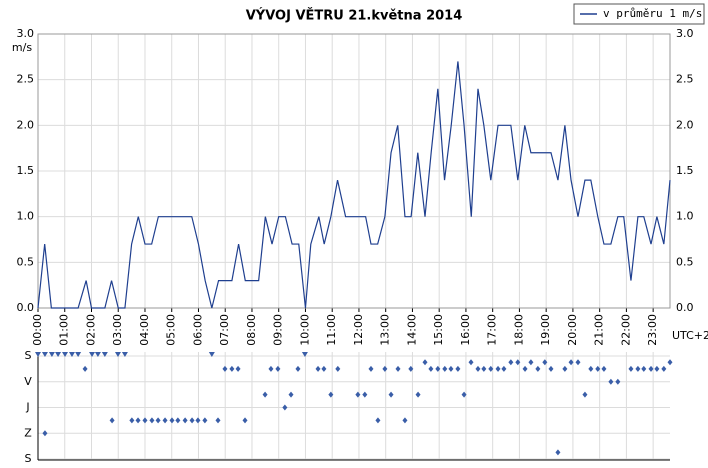 The image size is (708, 468). What do you see at coordinates (358, 330) in the screenshot?
I see `x-tick-label: 12:00` at bounding box center [358, 330].